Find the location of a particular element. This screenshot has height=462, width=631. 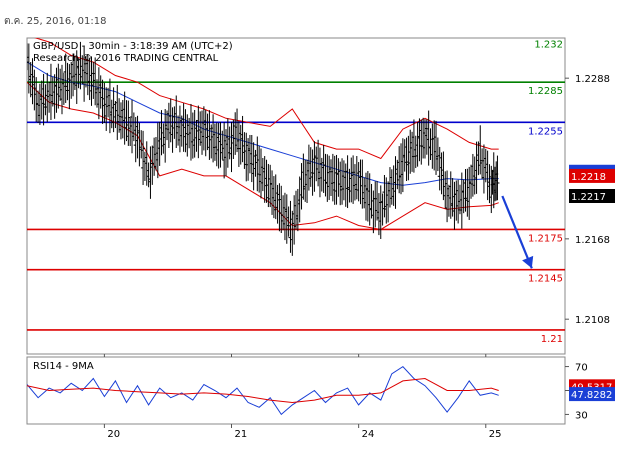

level-labels: 1.232 1.2285 1.2255 1.2175 1.2145 1.21 is located at coordinates (545, 192).